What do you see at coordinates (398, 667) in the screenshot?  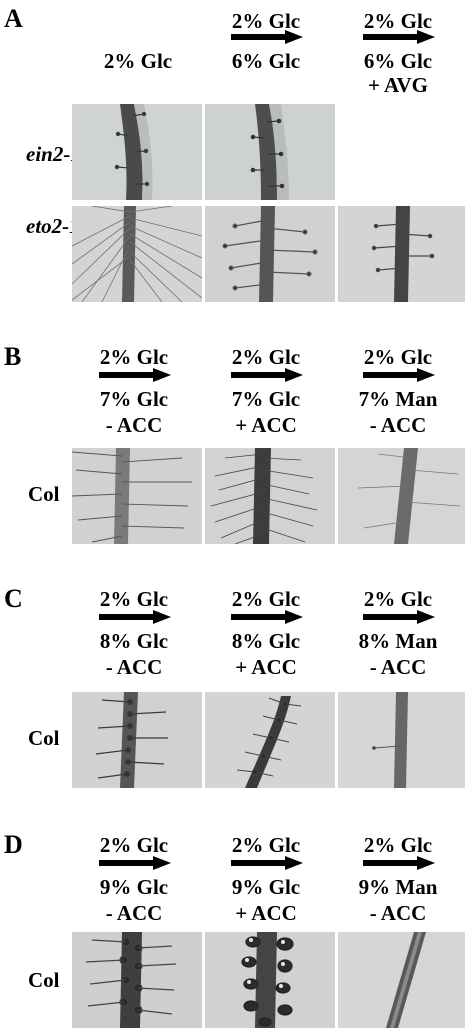 I see `panel-c-col3-extra: - ACC` at bounding box center [398, 667].